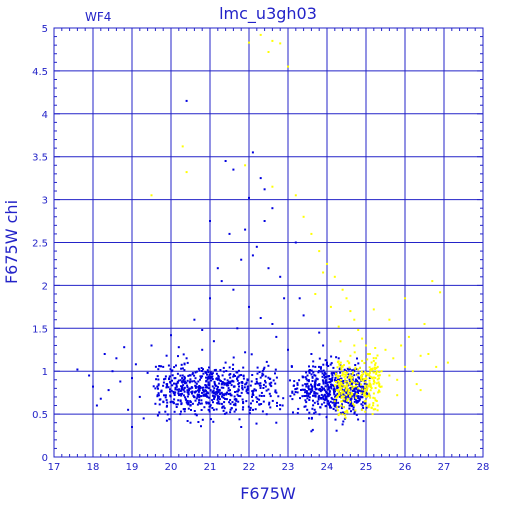 The width and height of the screenshot is (512, 512). I want to click on x-tick-label: 18, so click(93, 467).